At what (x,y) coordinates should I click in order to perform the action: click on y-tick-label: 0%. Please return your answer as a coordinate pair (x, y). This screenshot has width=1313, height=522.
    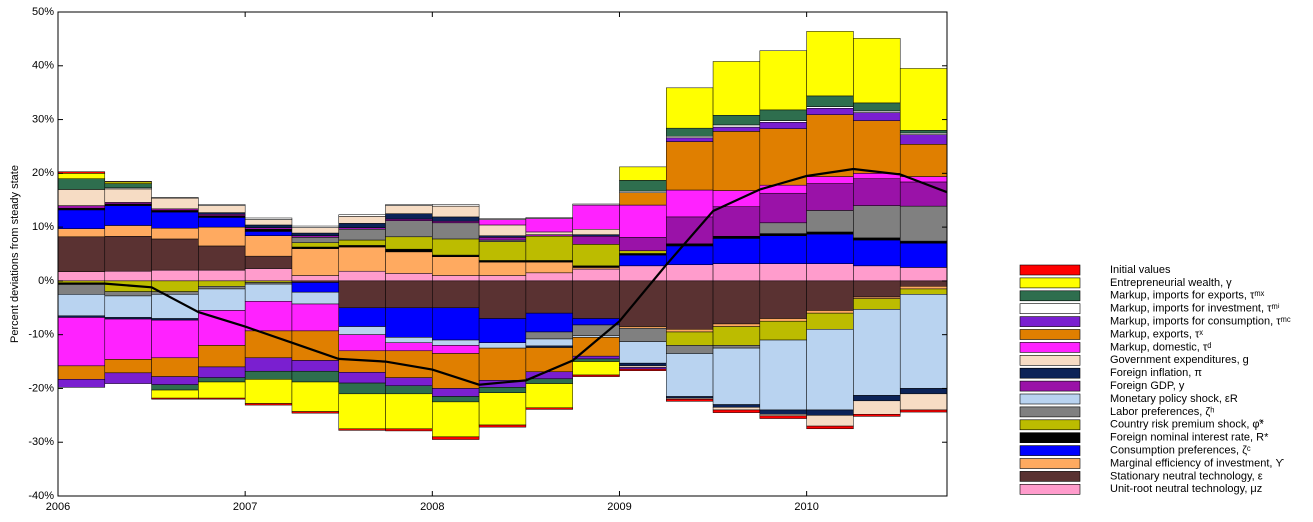
    Looking at the image, I should click on (46, 281).